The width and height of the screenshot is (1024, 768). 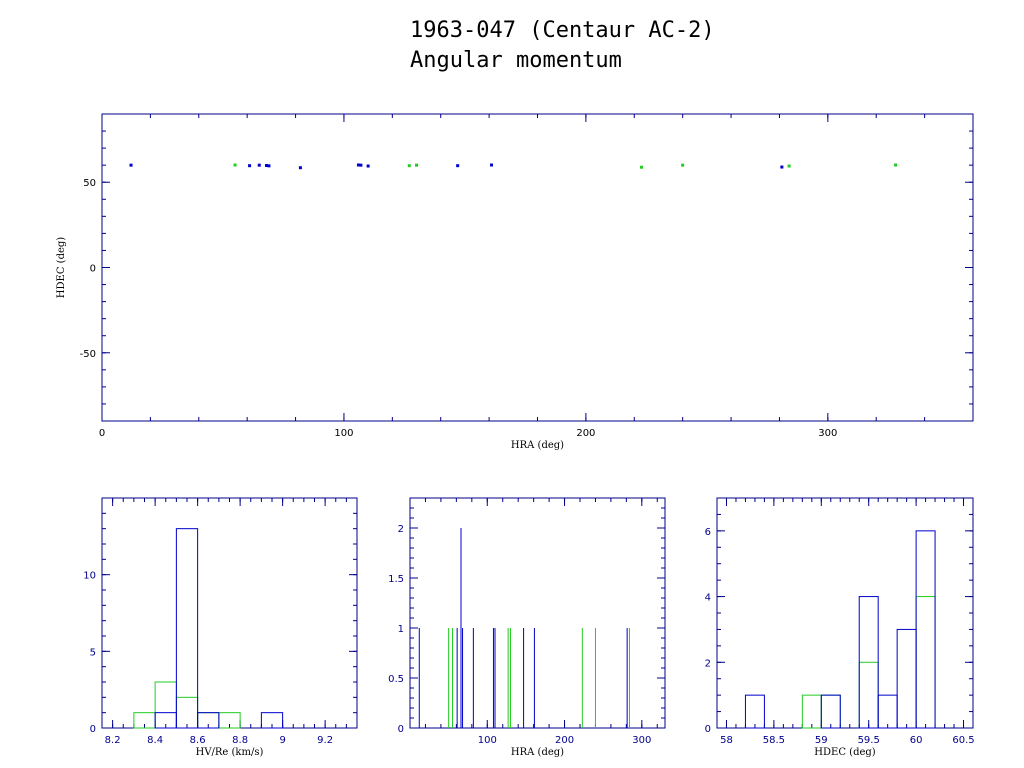 I want to click on y-tick-label: -50, so click(x=88, y=354).